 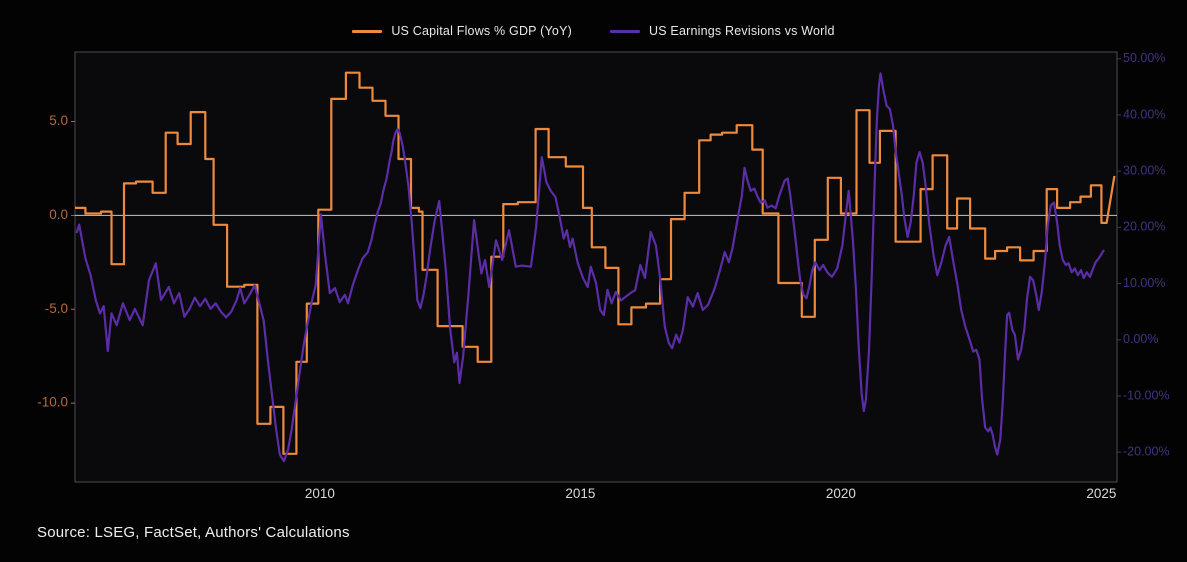 What do you see at coordinates (56, 308) in the screenshot?
I see `left-axis-tick-label: -5.0` at bounding box center [56, 308].